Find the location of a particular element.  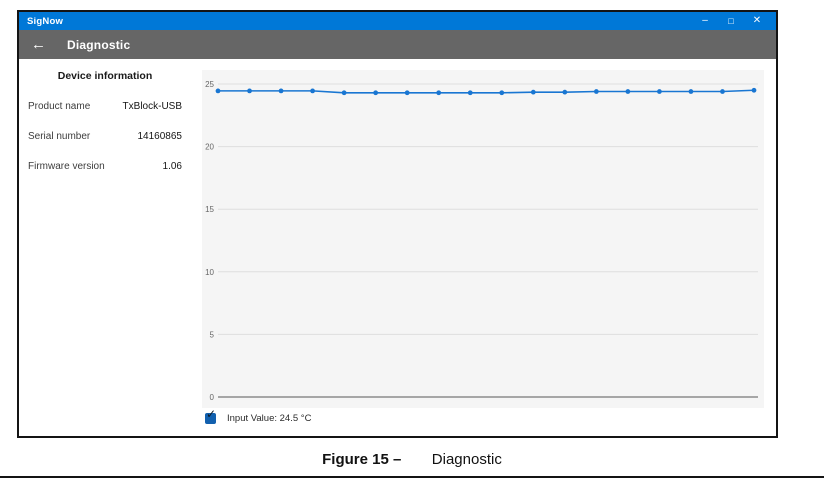

window-title: SigNow is located at coordinates (45, 21).